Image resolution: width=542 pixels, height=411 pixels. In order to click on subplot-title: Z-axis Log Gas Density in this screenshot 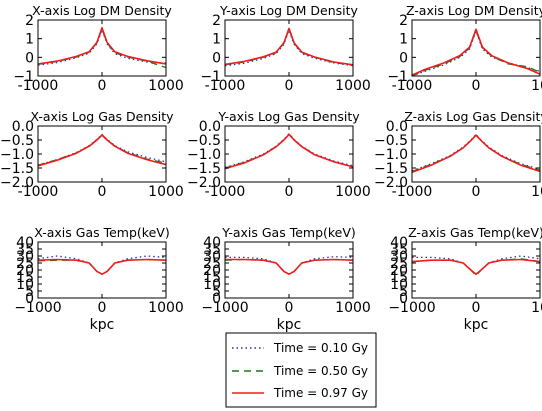, I will do `click(473, 116)`.